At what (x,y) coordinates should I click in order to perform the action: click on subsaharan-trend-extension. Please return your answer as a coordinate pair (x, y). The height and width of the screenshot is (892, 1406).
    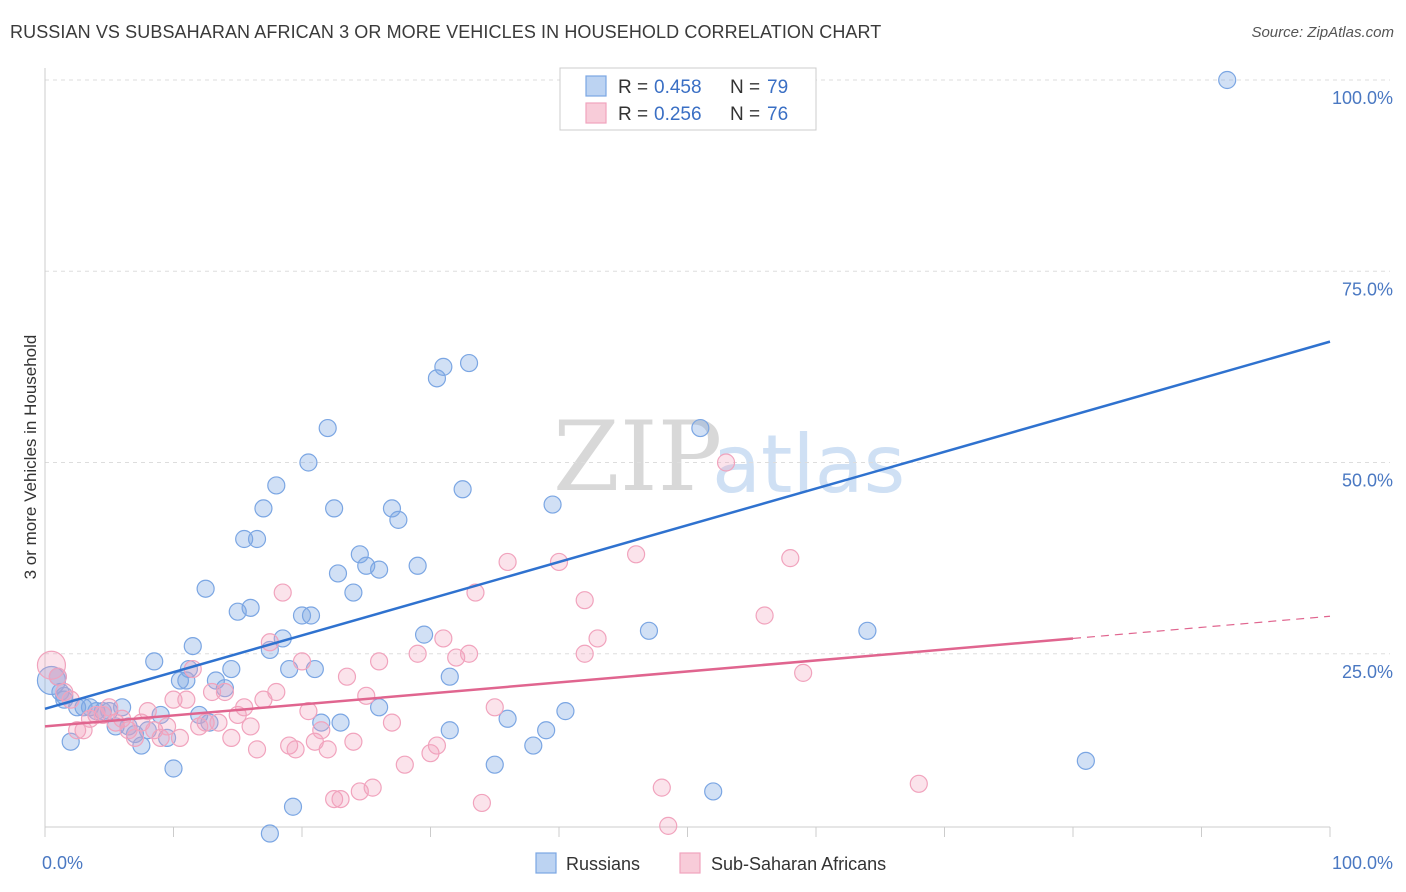
    Looking at the image, I should click on (1201, 627).